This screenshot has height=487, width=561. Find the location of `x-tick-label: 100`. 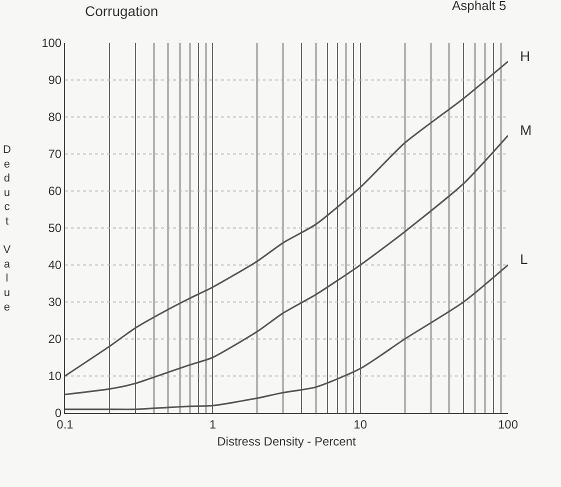

x-tick-label: 100 is located at coordinates (508, 424).